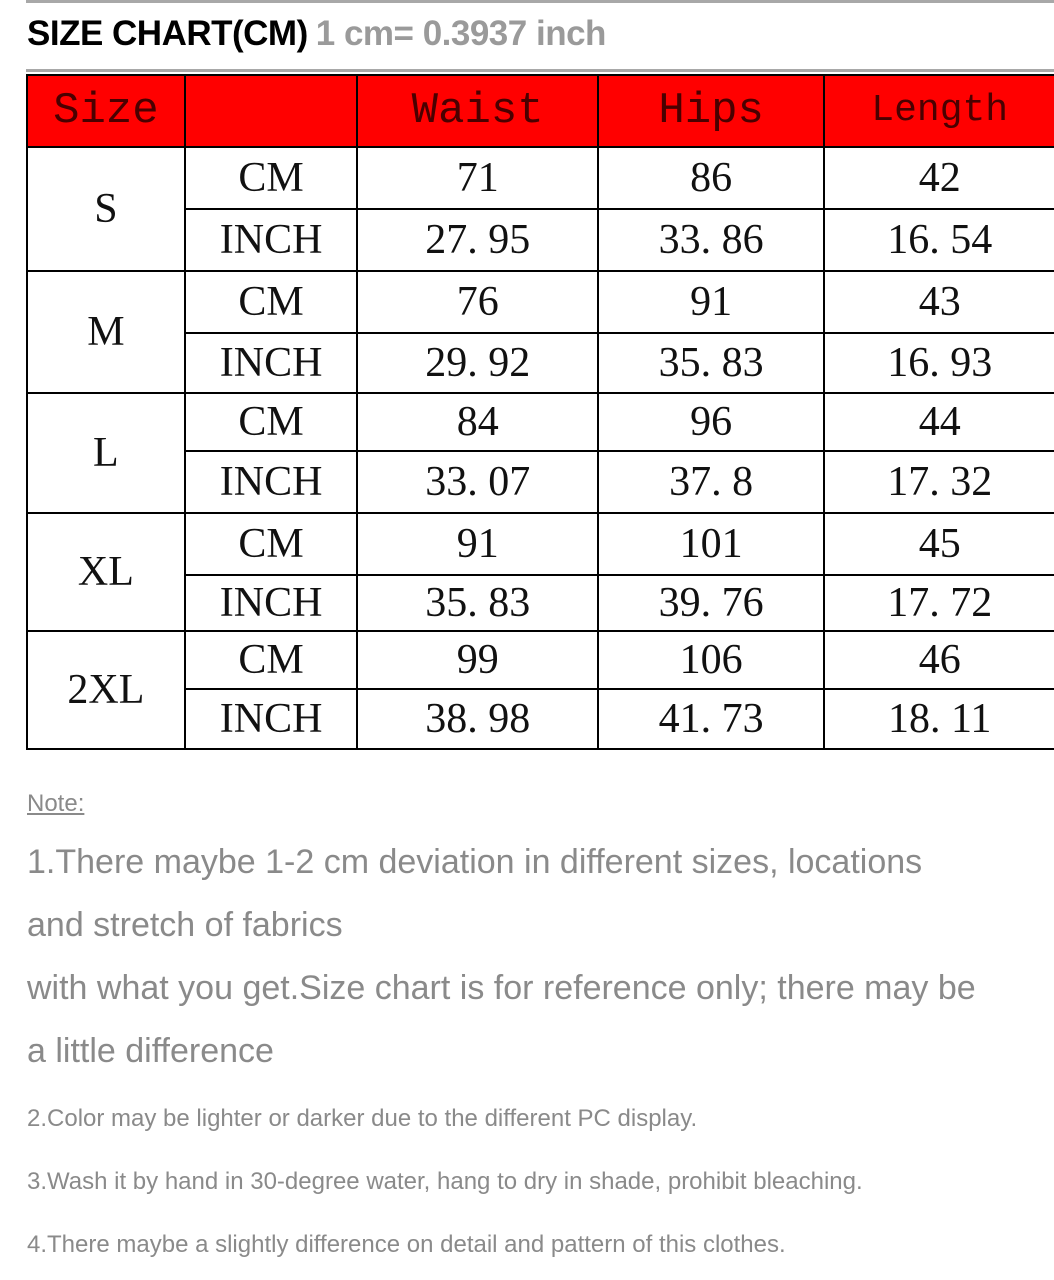 The image size is (1054, 1280). What do you see at coordinates (711, 603) in the screenshot?
I see `hips-cell: 39. 76` at bounding box center [711, 603].